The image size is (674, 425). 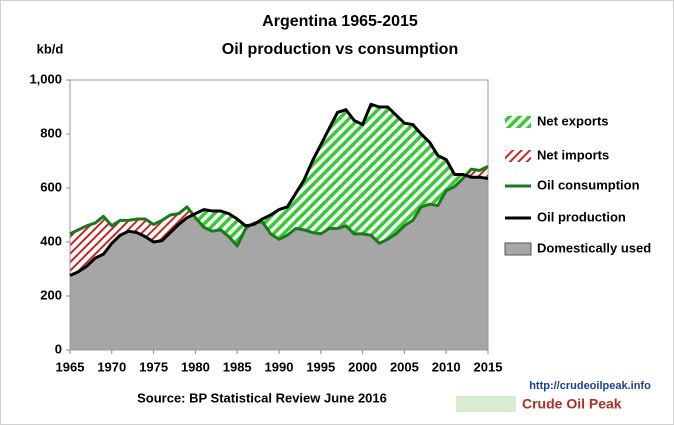 What do you see at coordinates (70, 366) in the screenshot?
I see `x-tick-label: 1965` at bounding box center [70, 366].